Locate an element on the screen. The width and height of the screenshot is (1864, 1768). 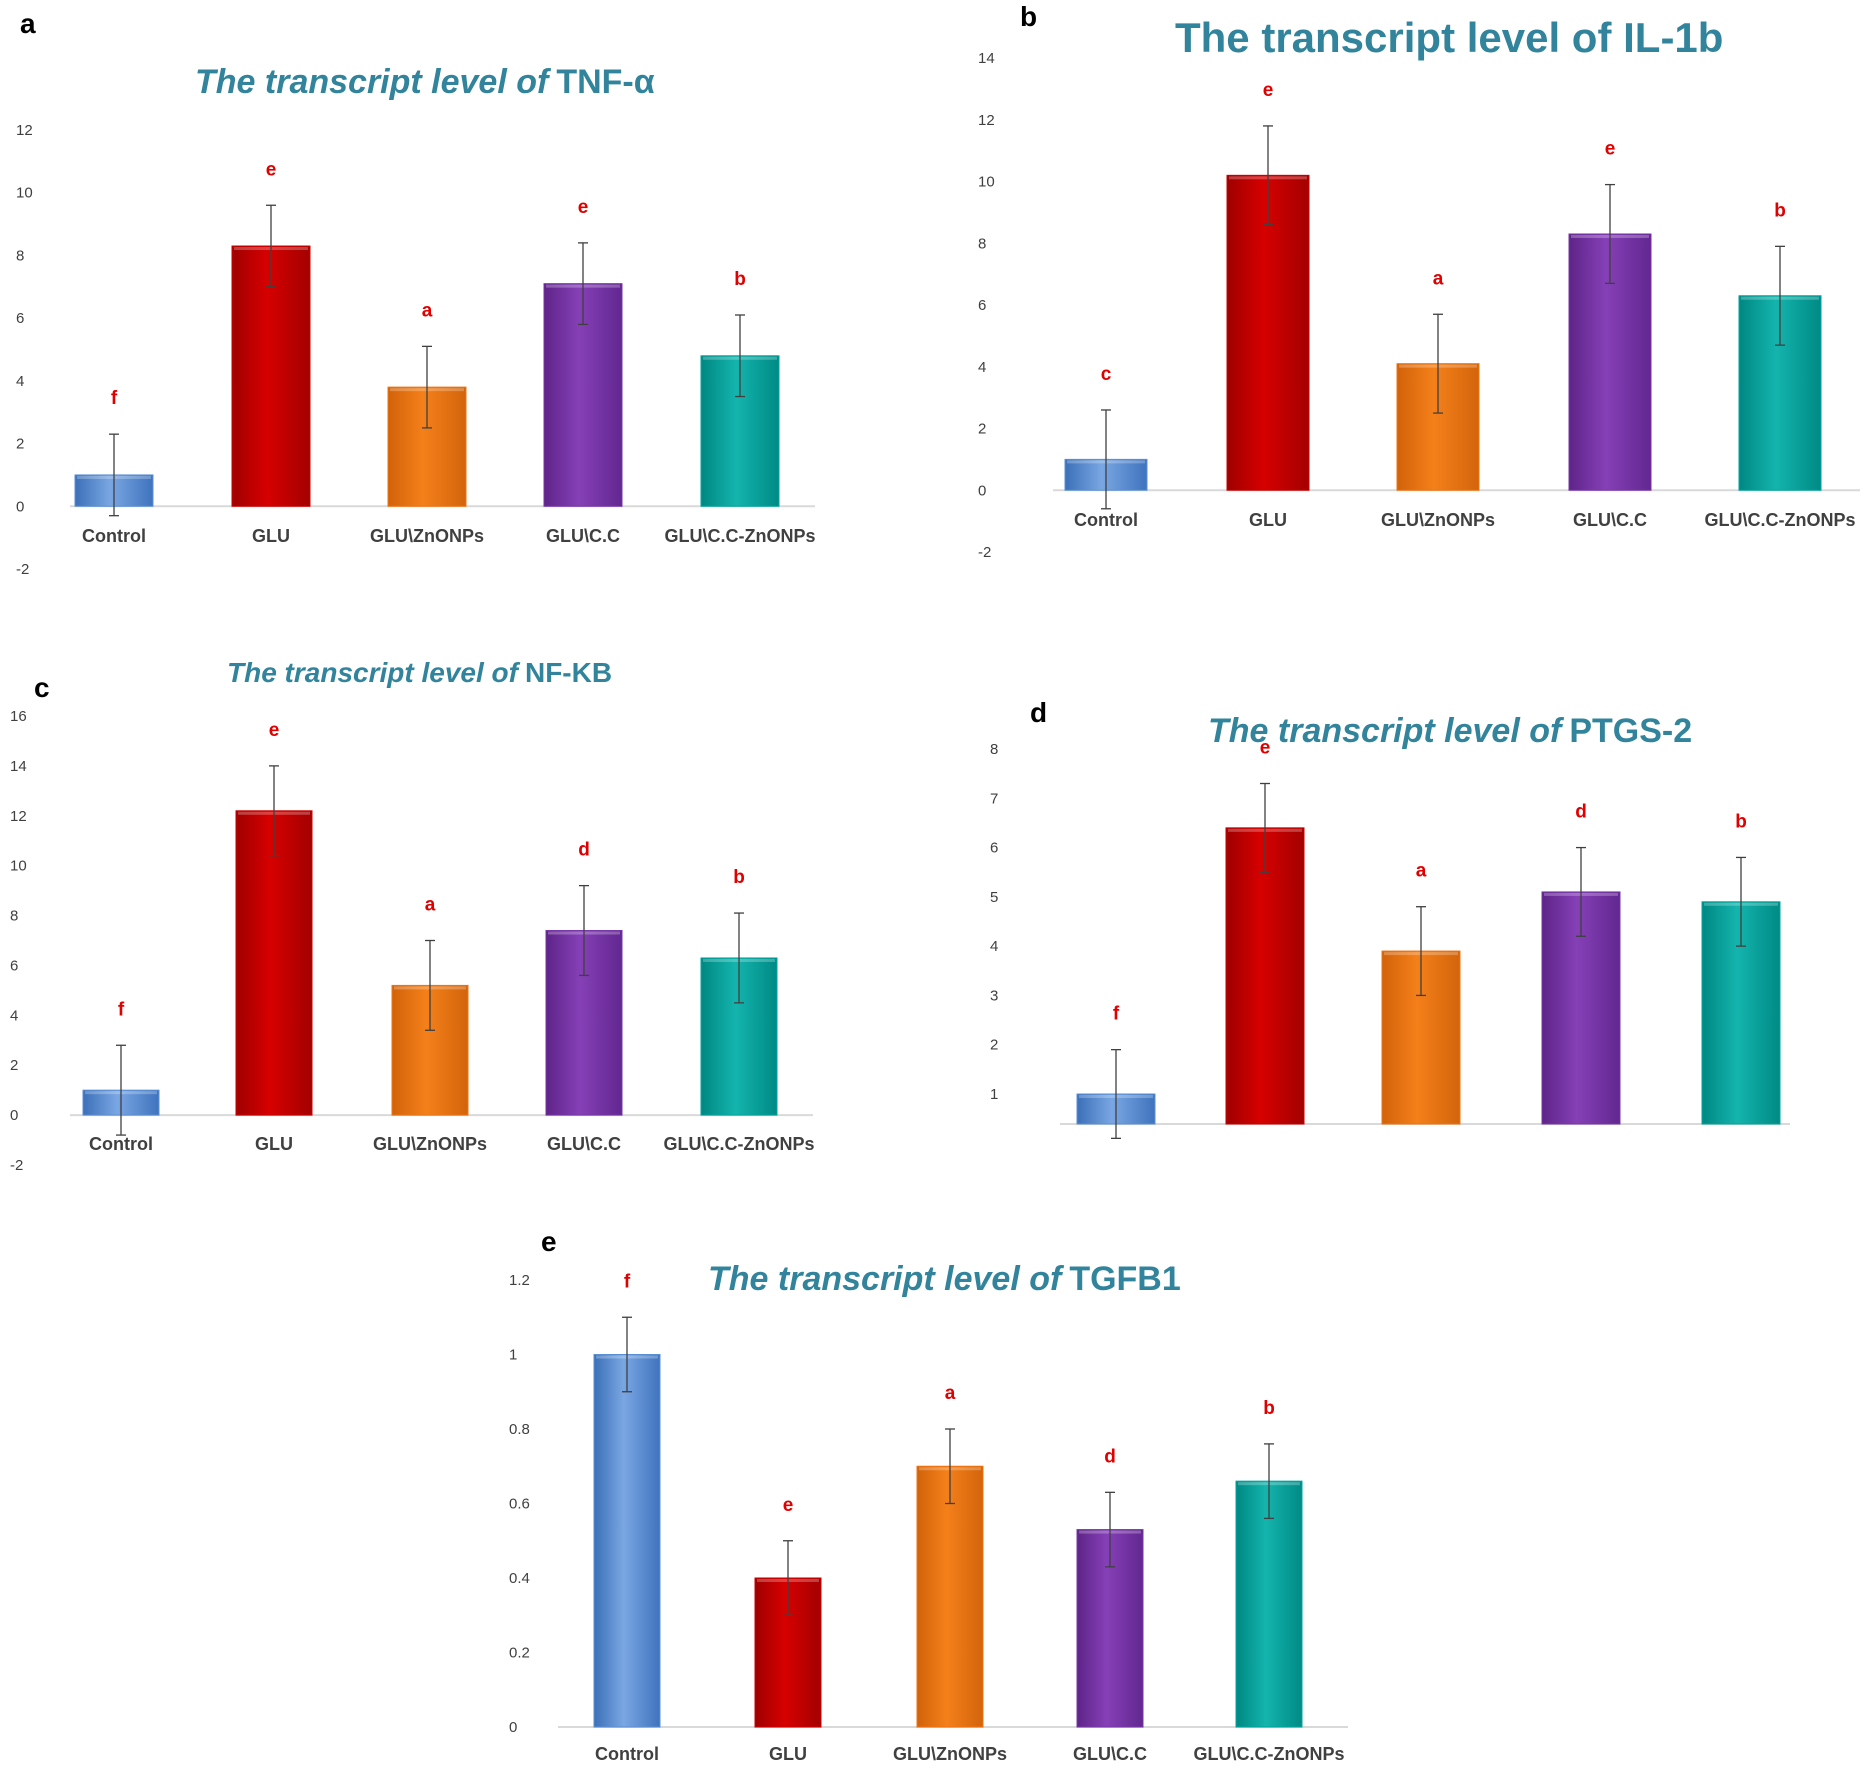
chart-title-prefix: The transcript level of IL-1b is located at coordinates (1449, 37).